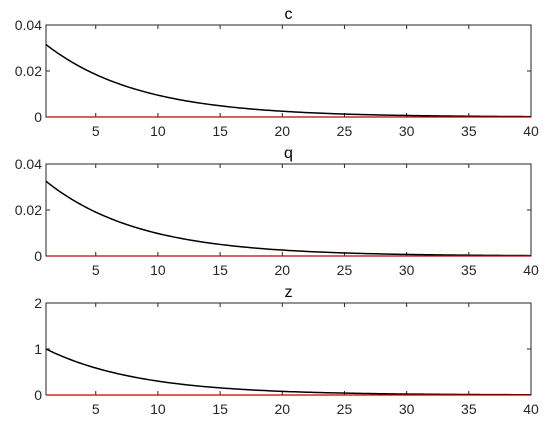 The width and height of the screenshot is (550, 428). I want to click on y-tick-label: 2, so click(38, 303).